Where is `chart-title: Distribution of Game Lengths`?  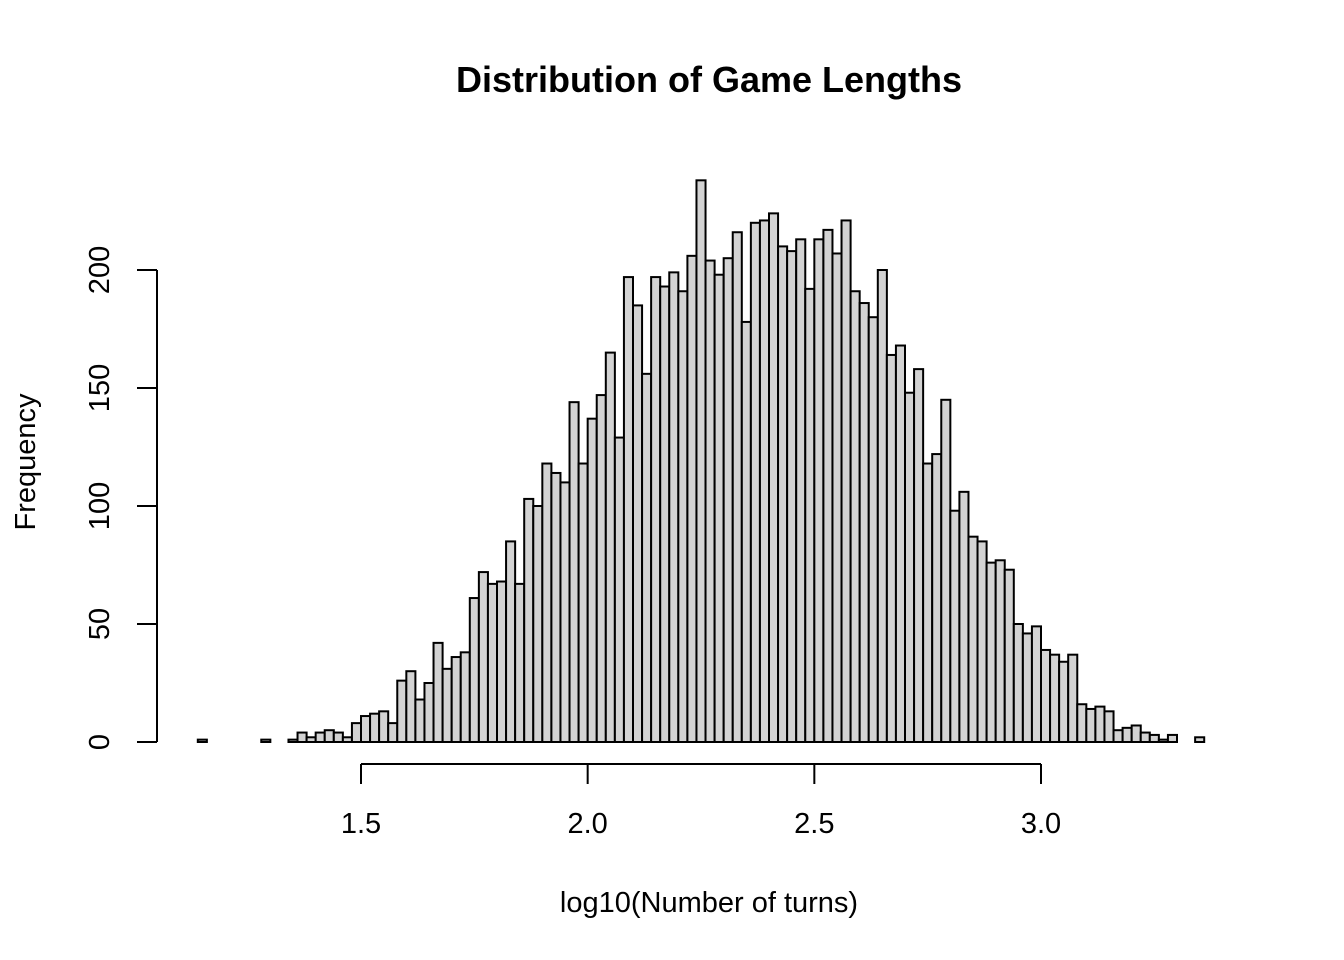 chart-title: Distribution of Game Lengths is located at coordinates (709, 79).